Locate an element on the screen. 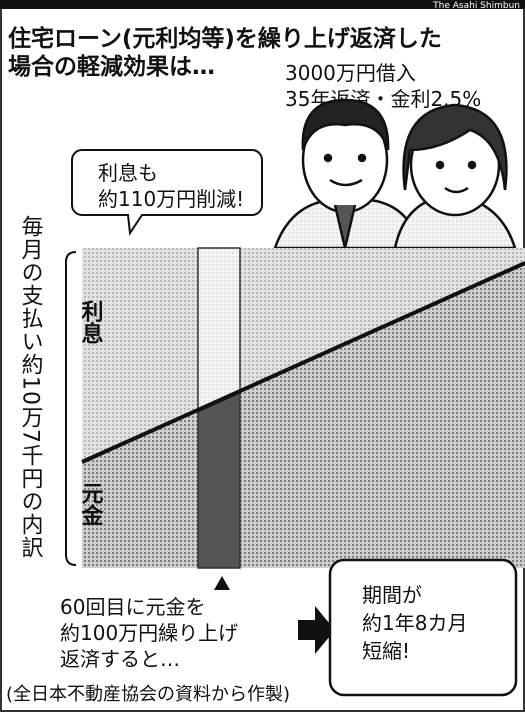 This screenshot has width=525, height=712. pointer is located at coordinates (222, 583).